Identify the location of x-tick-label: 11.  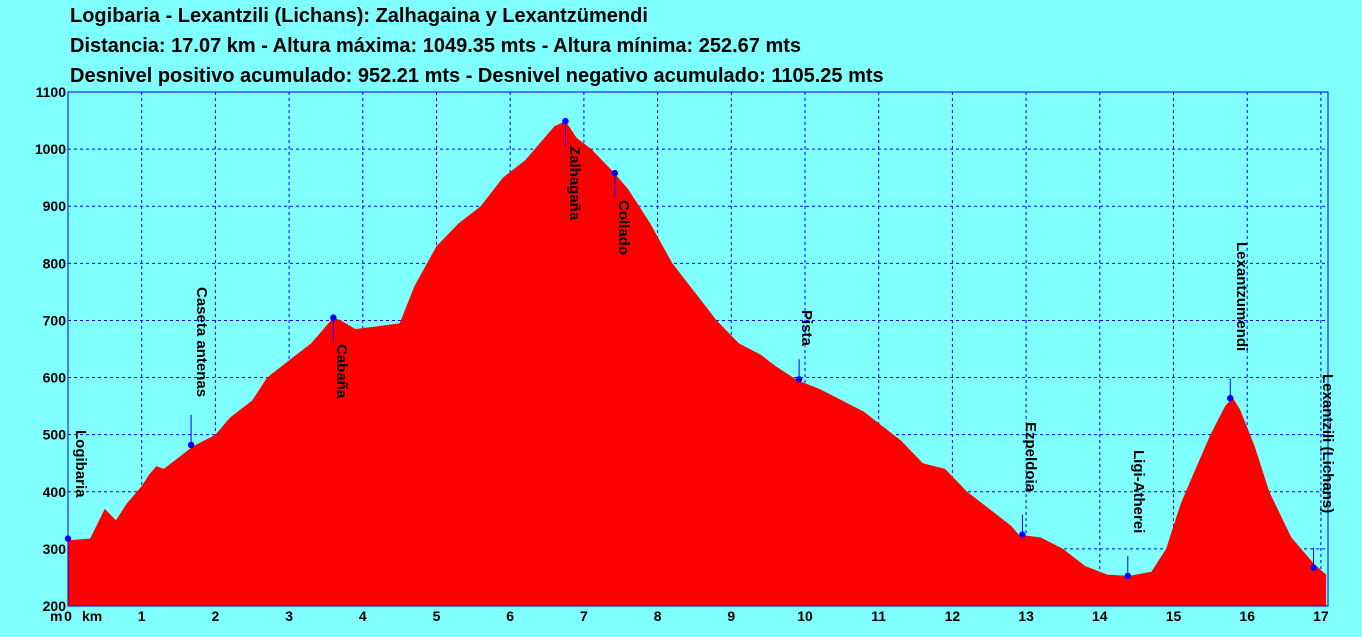
(878, 616).